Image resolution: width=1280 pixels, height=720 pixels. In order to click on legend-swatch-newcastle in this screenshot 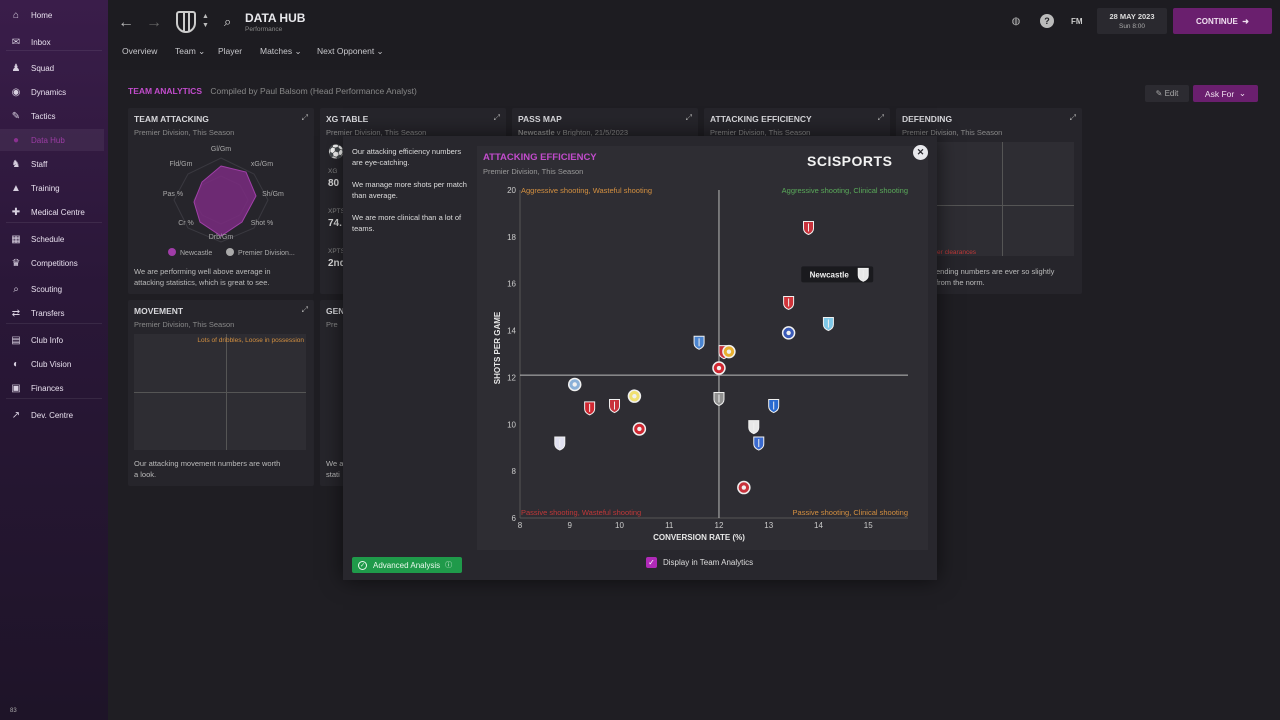, I will do `click(172, 252)`.